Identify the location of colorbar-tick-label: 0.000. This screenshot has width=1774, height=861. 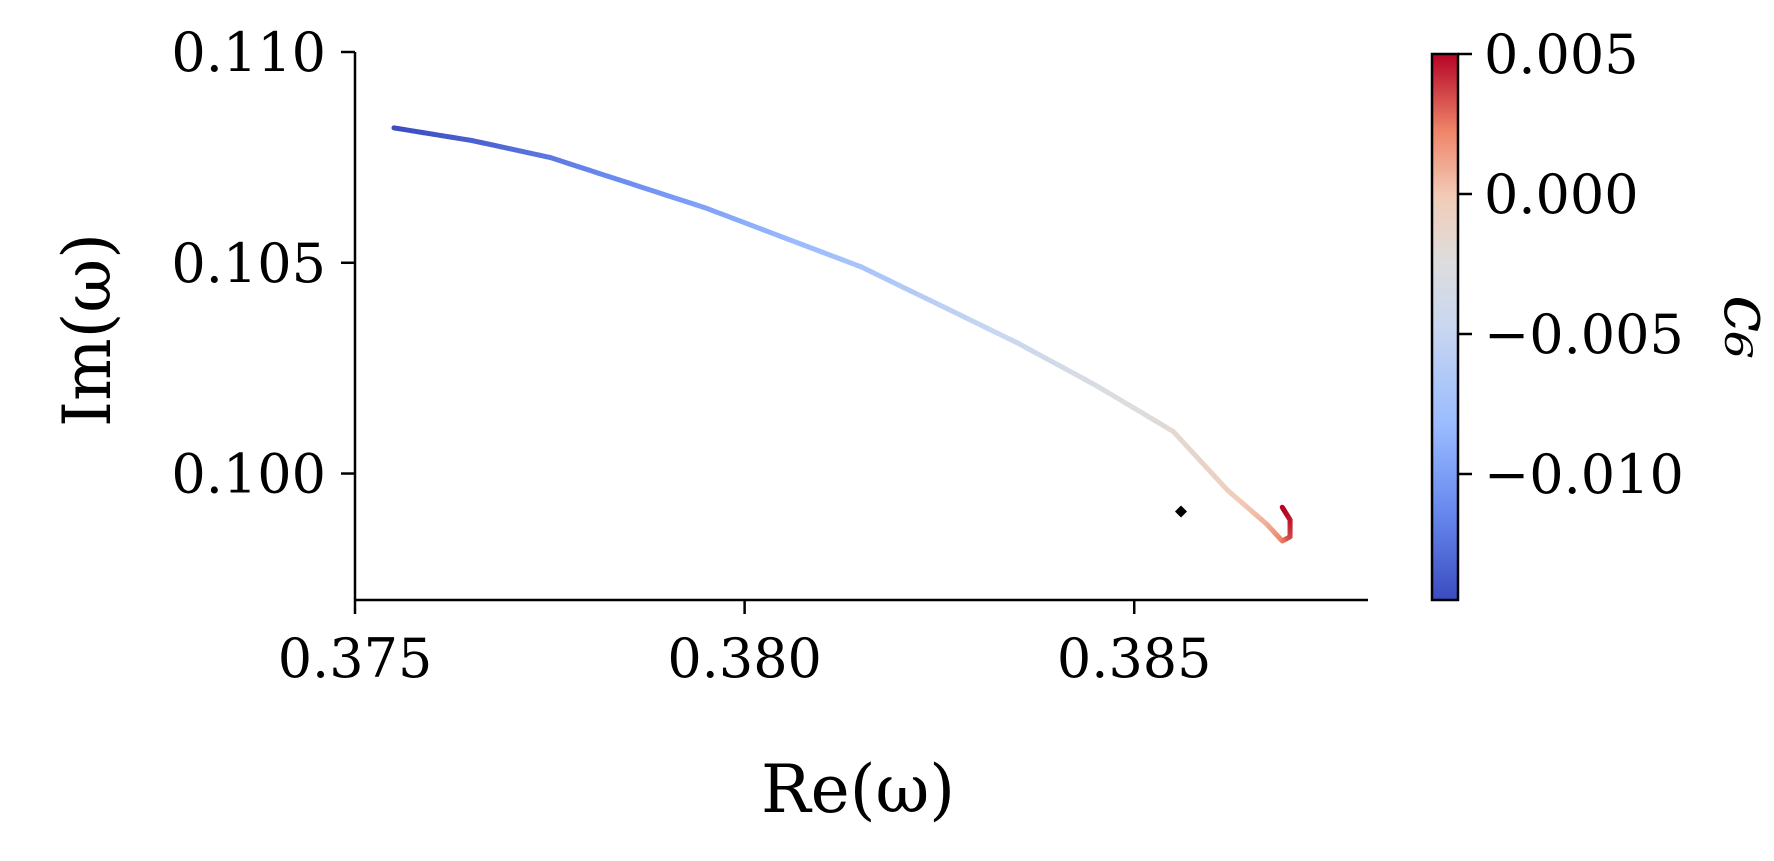
(1561, 194).